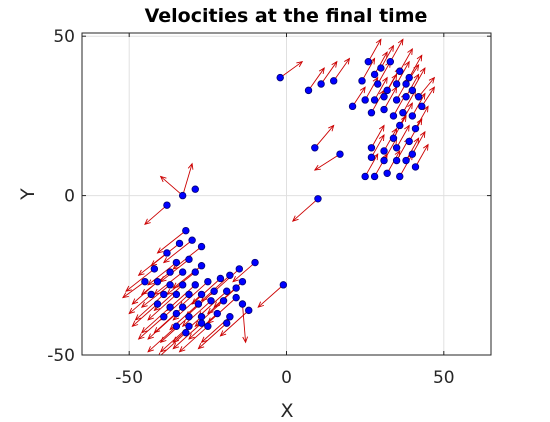  I want to click on x-tick-label: 50, so click(444, 378).